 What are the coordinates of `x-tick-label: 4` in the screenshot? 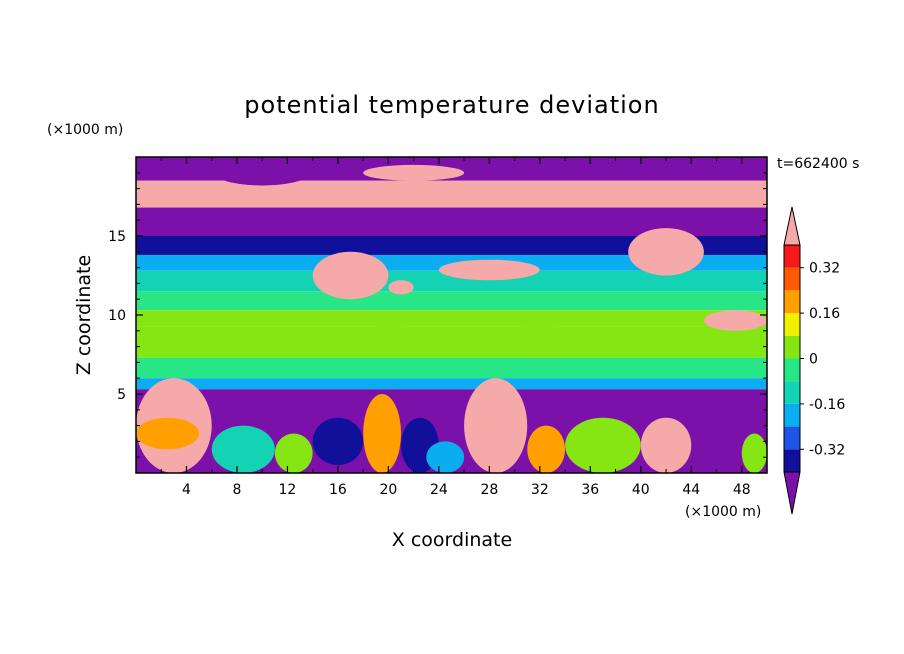 It's located at (186, 490).